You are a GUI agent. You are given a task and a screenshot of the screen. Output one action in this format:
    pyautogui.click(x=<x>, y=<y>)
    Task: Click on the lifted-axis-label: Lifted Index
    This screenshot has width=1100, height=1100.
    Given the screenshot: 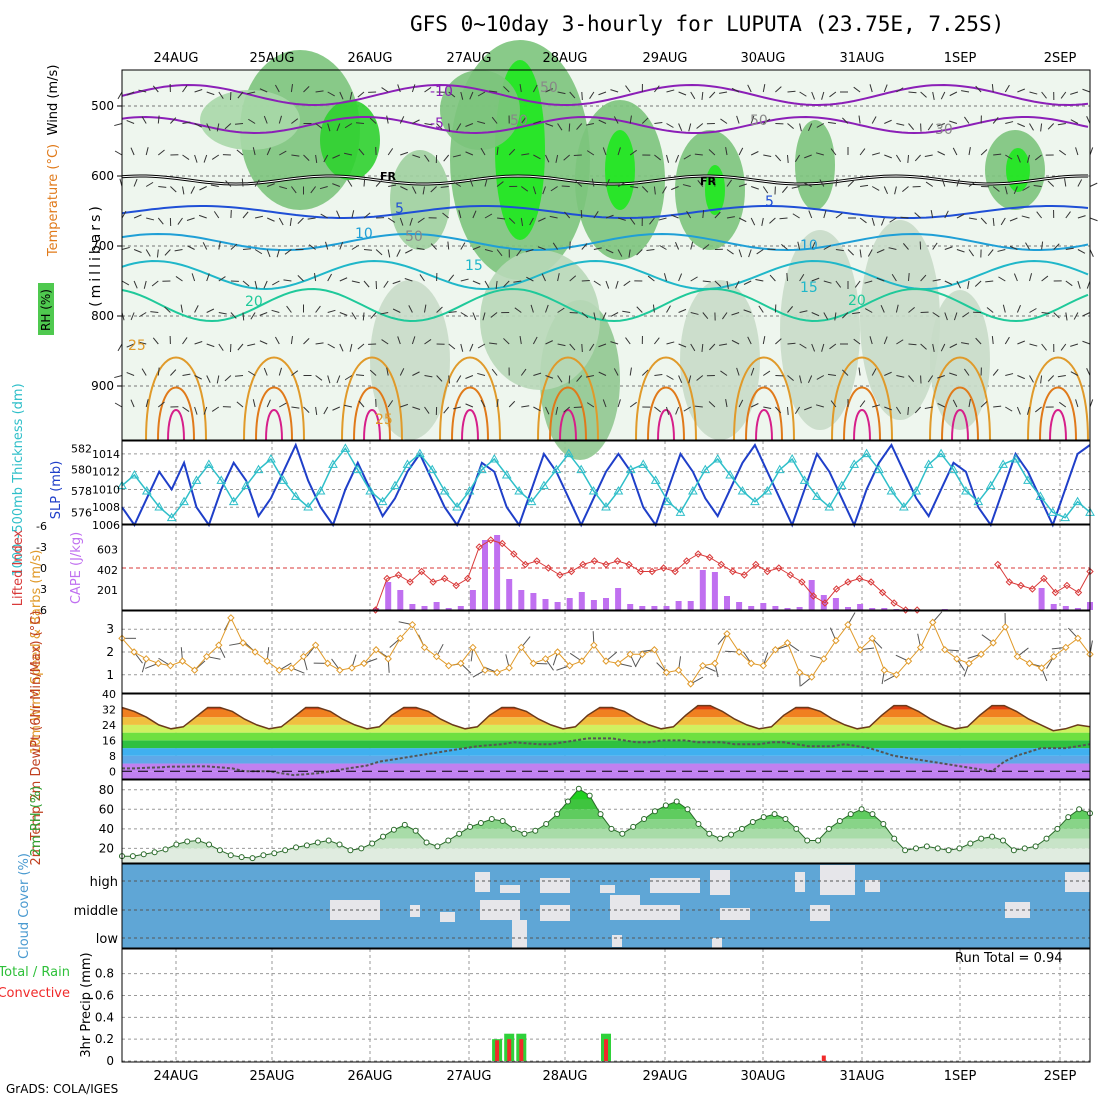 What is the action you would take?
    pyautogui.click(x=18, y=567)
    